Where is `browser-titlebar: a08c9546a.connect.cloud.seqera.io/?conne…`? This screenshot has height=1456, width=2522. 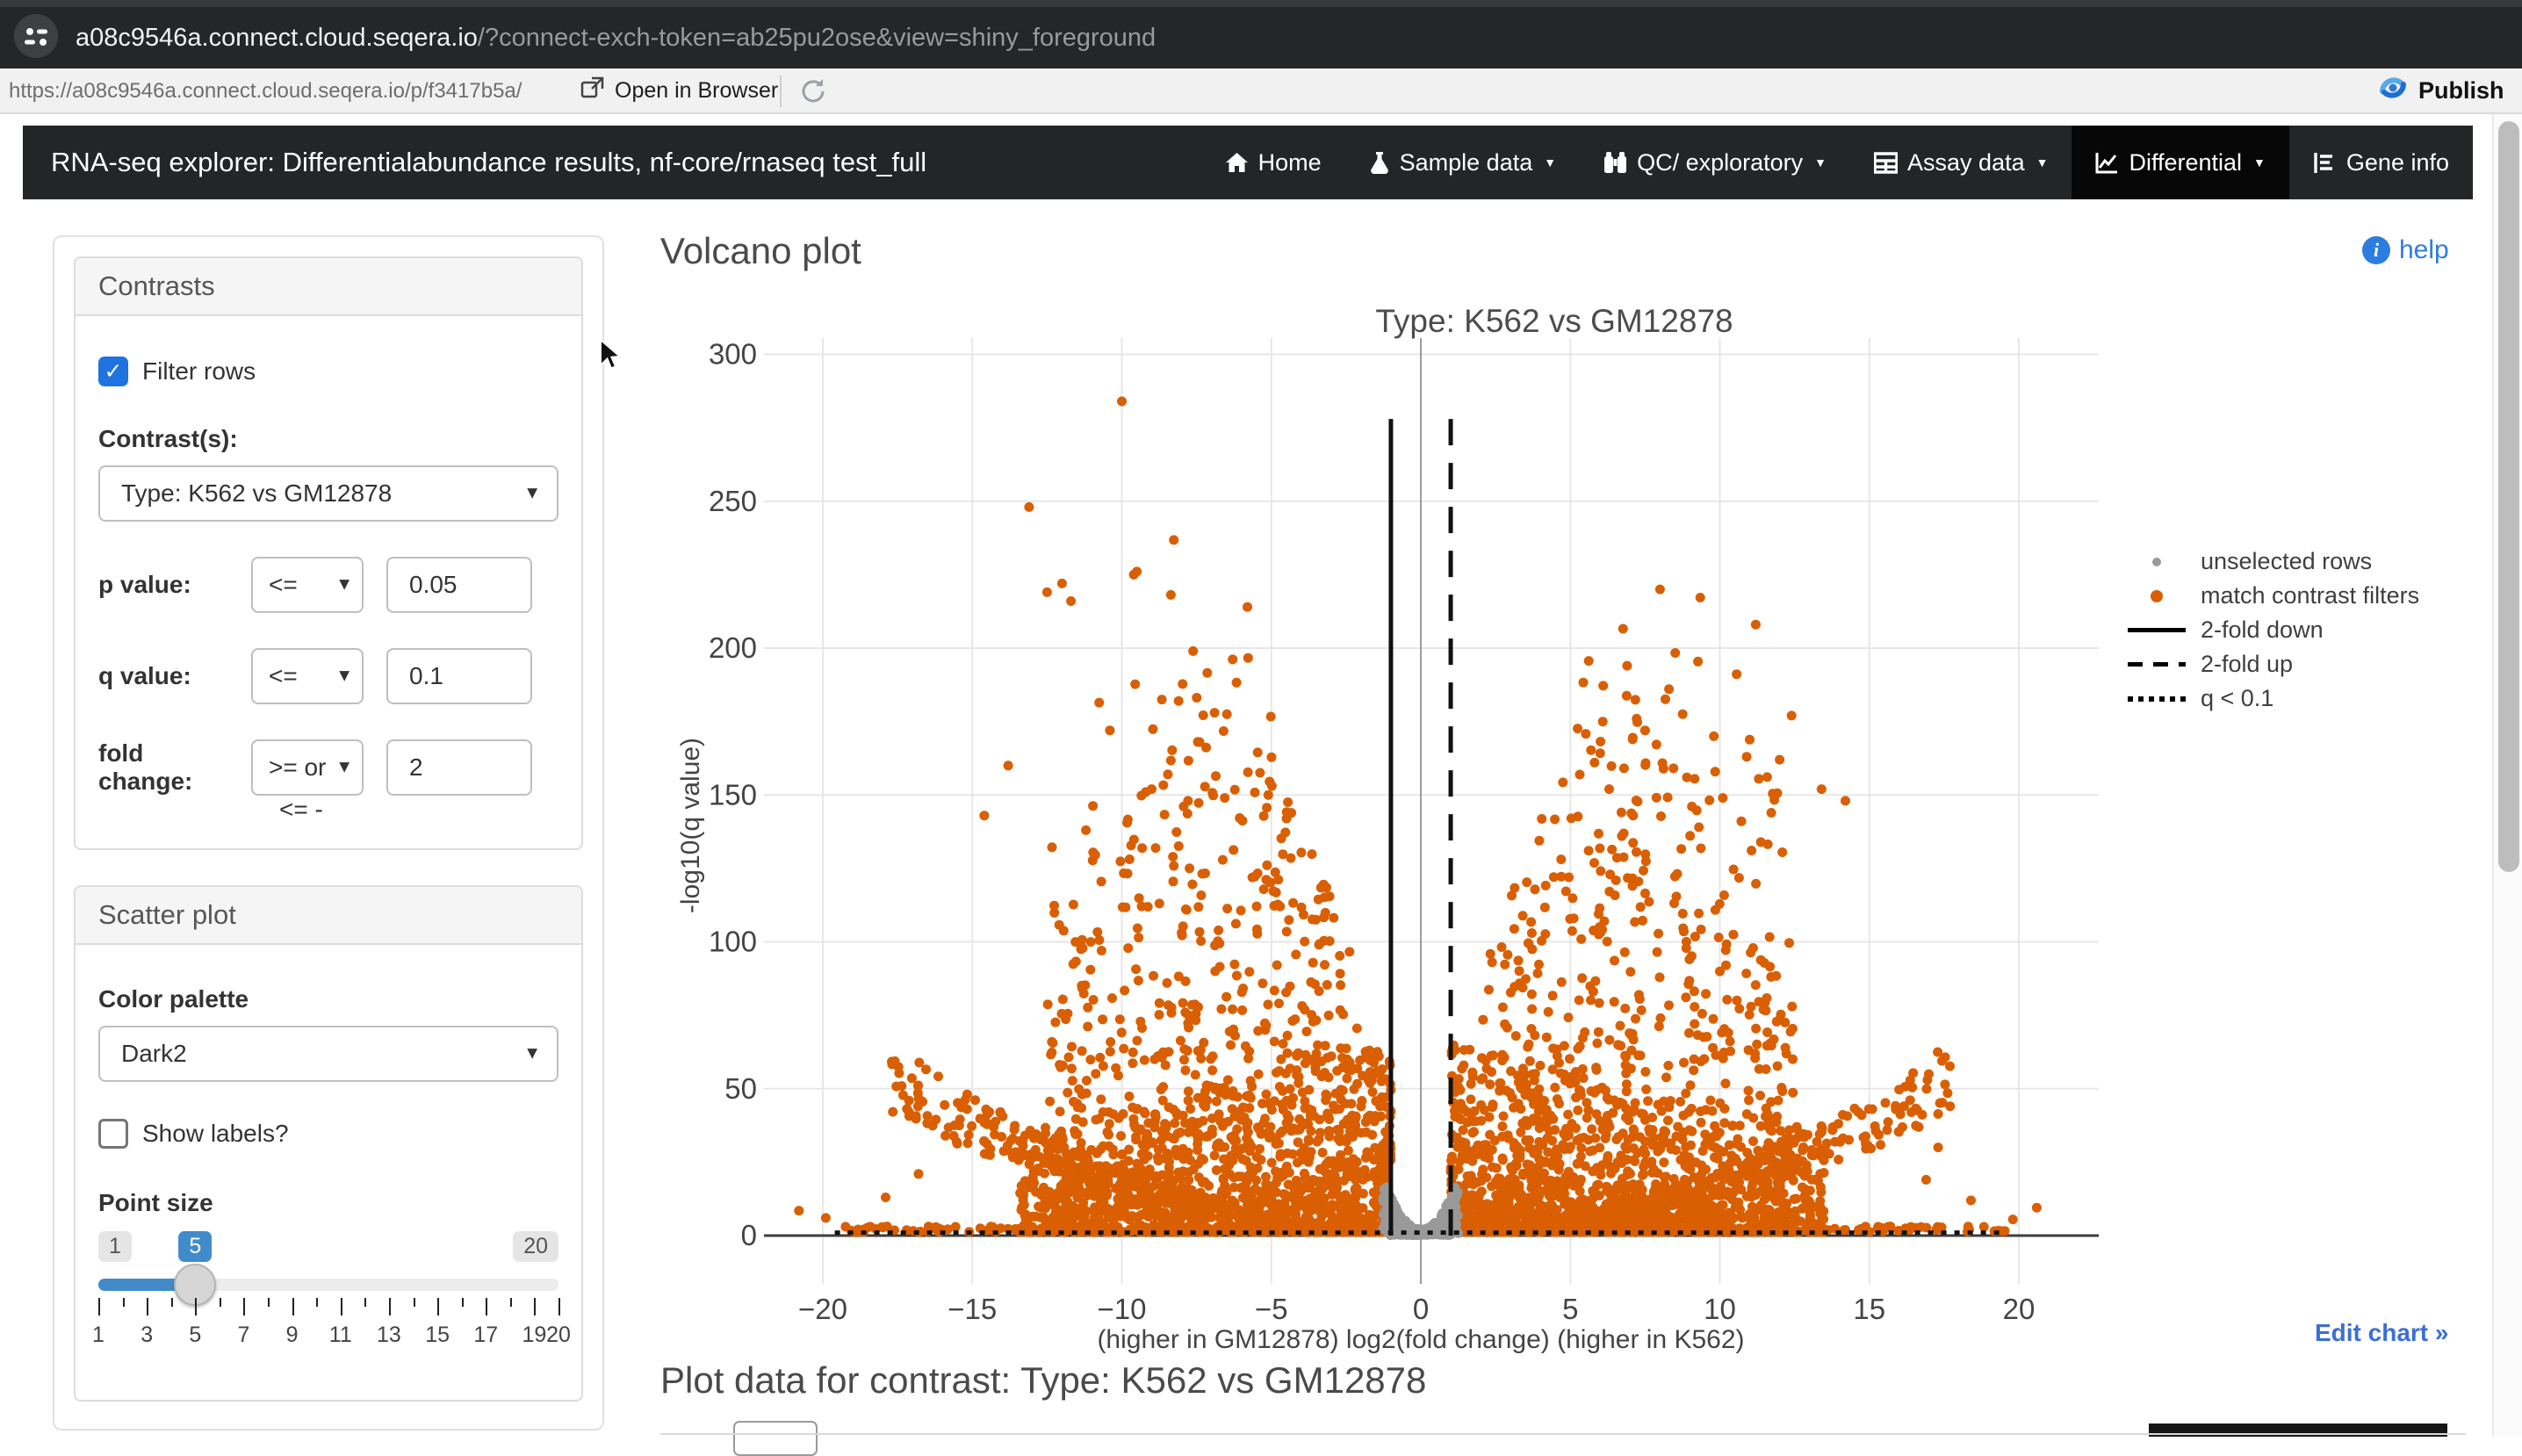 browser-titlebar: a08c9546a.connect.cloud.seqera.io/?conne… is located at coordinates (1261, 34).